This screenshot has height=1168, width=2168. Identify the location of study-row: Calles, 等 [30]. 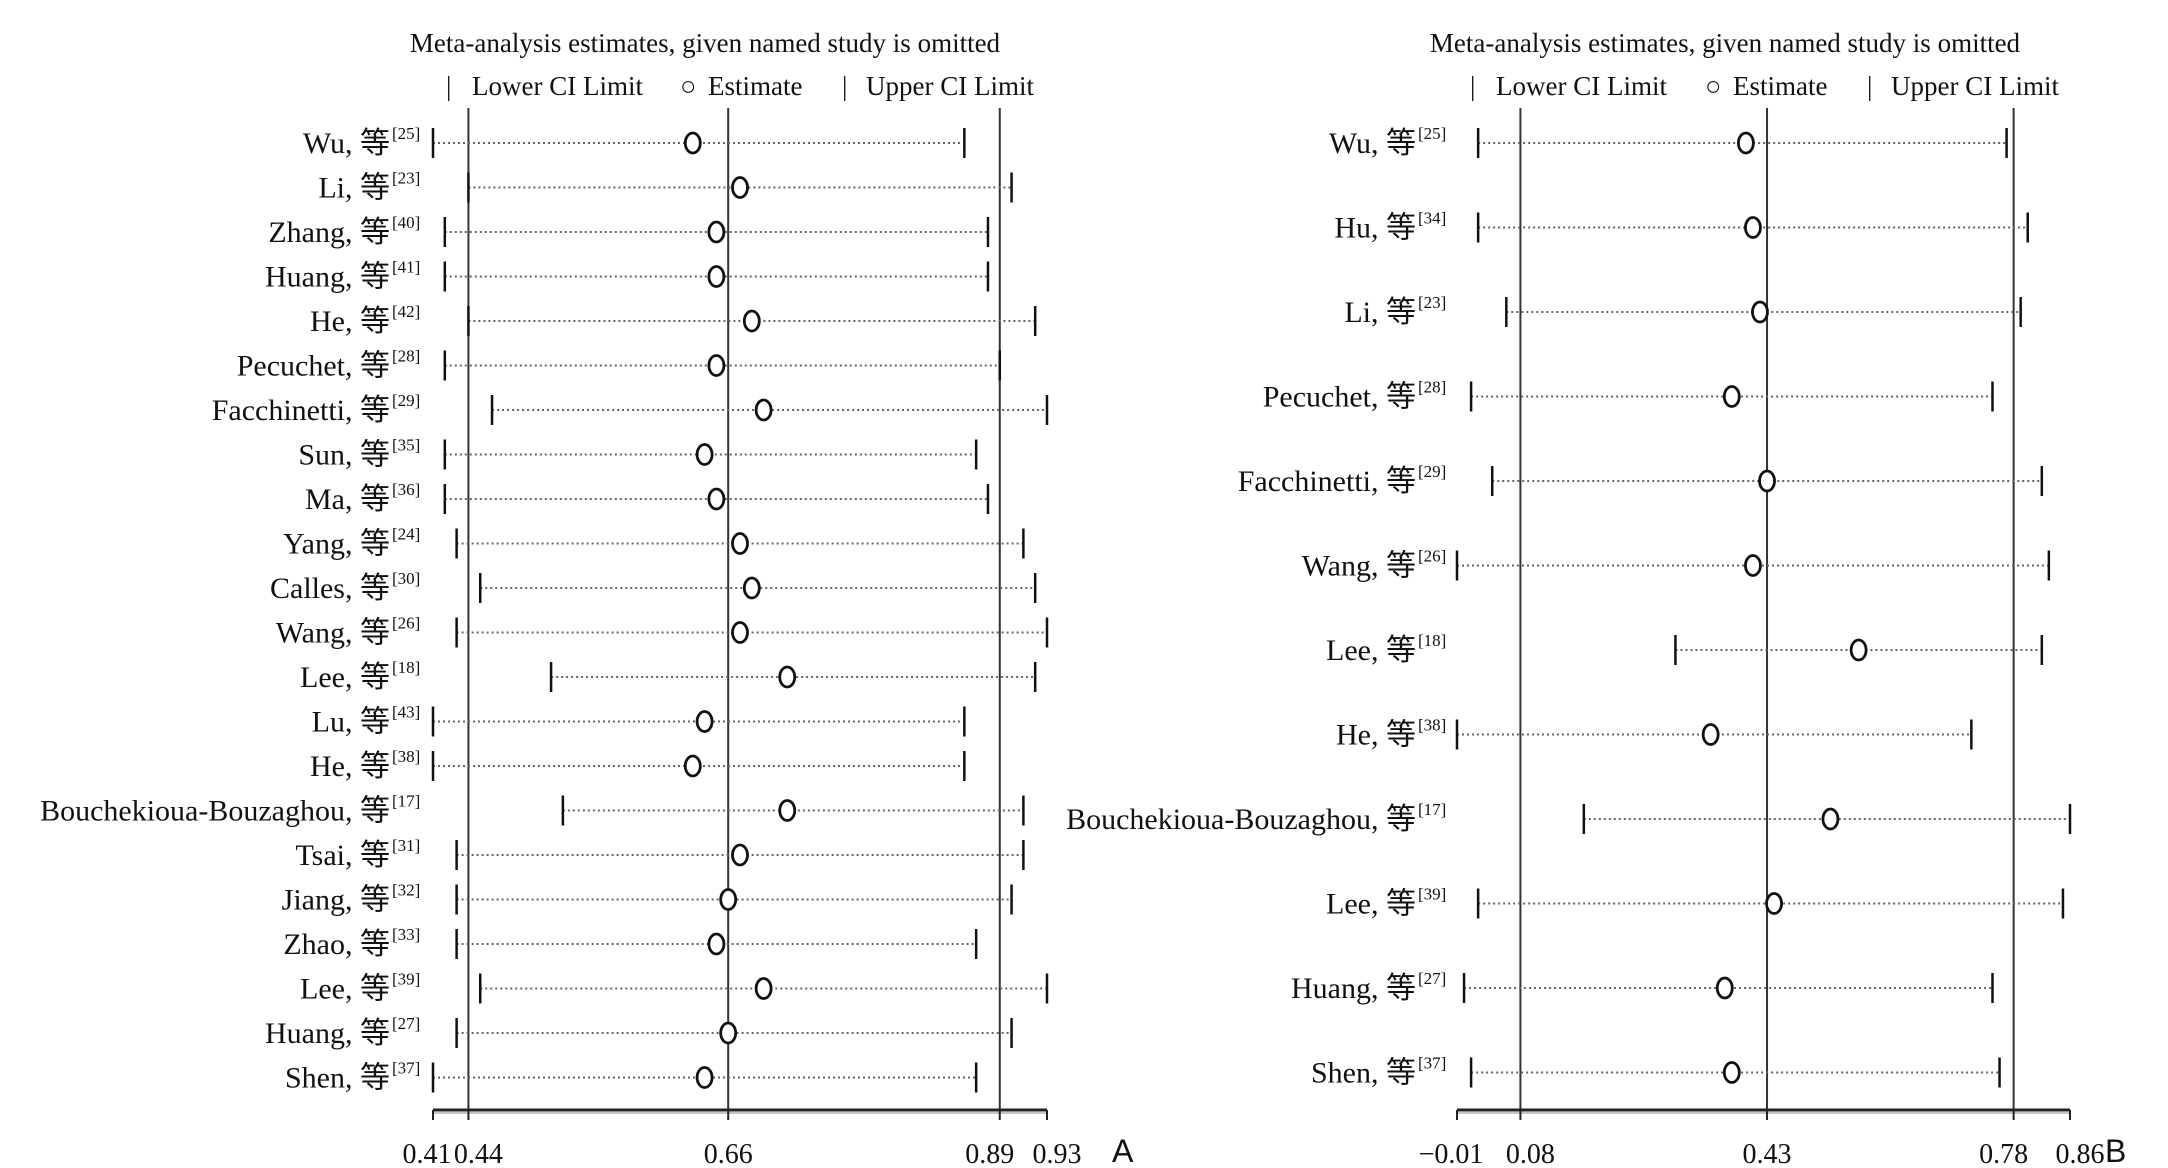
(653, 587).